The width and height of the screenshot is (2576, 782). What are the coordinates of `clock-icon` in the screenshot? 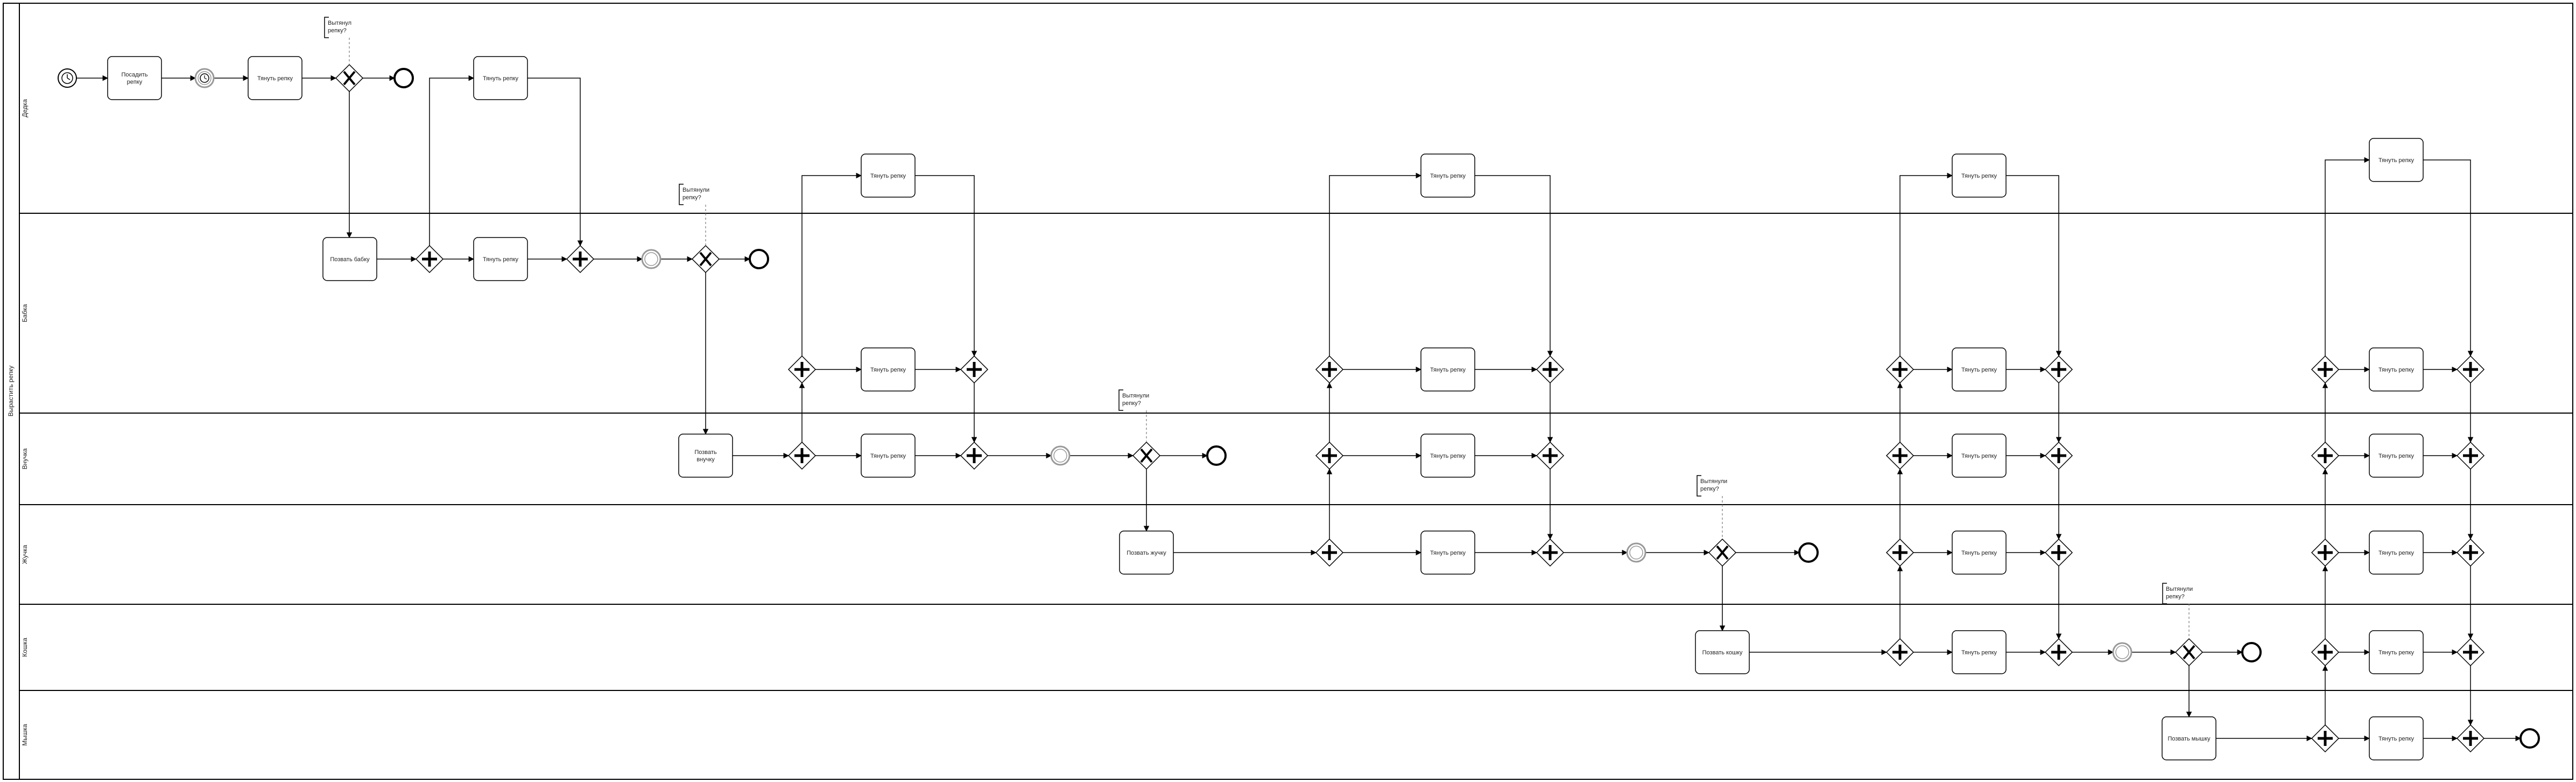 It's located at (204, 78).